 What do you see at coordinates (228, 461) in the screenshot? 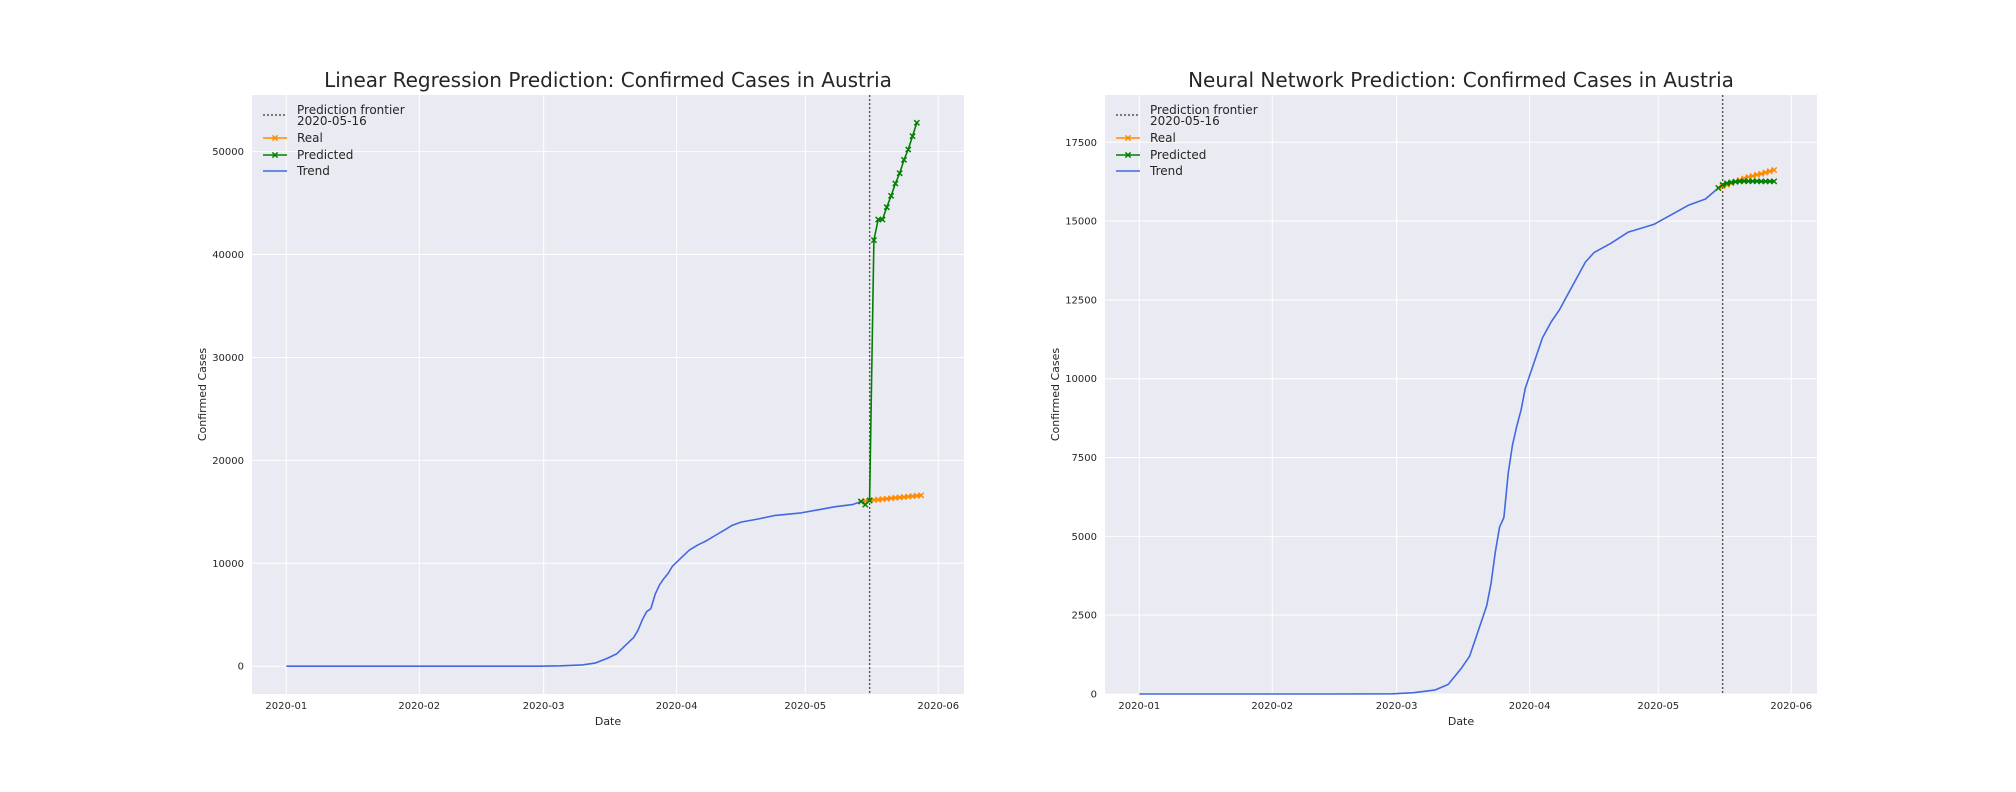
I see `y-tick-label: 20000` at bounding box center [228, 461].